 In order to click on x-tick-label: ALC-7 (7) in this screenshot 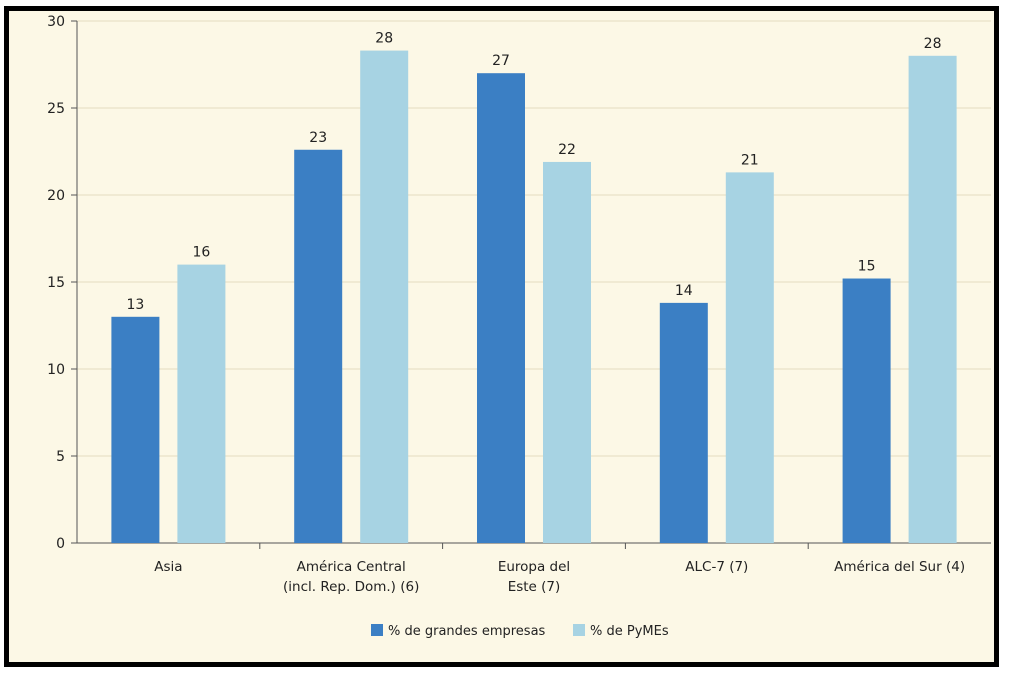, I will do `click(716, 567)`.